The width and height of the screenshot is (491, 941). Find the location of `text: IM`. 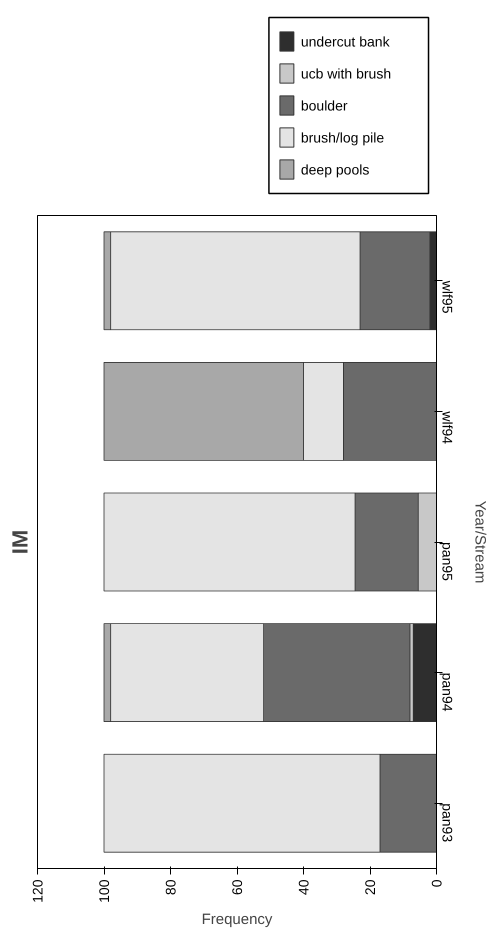

text: IM is located at coordinates (20, 542).